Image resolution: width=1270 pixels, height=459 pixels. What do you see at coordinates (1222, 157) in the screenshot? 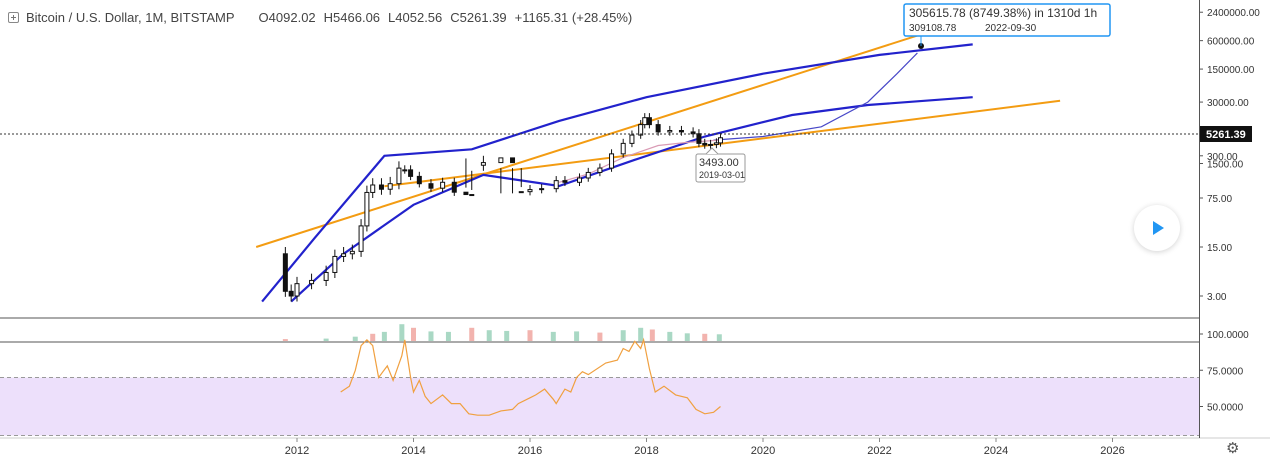
I see `price-tick-label: 300.00` at bounding box center [1222, 157].